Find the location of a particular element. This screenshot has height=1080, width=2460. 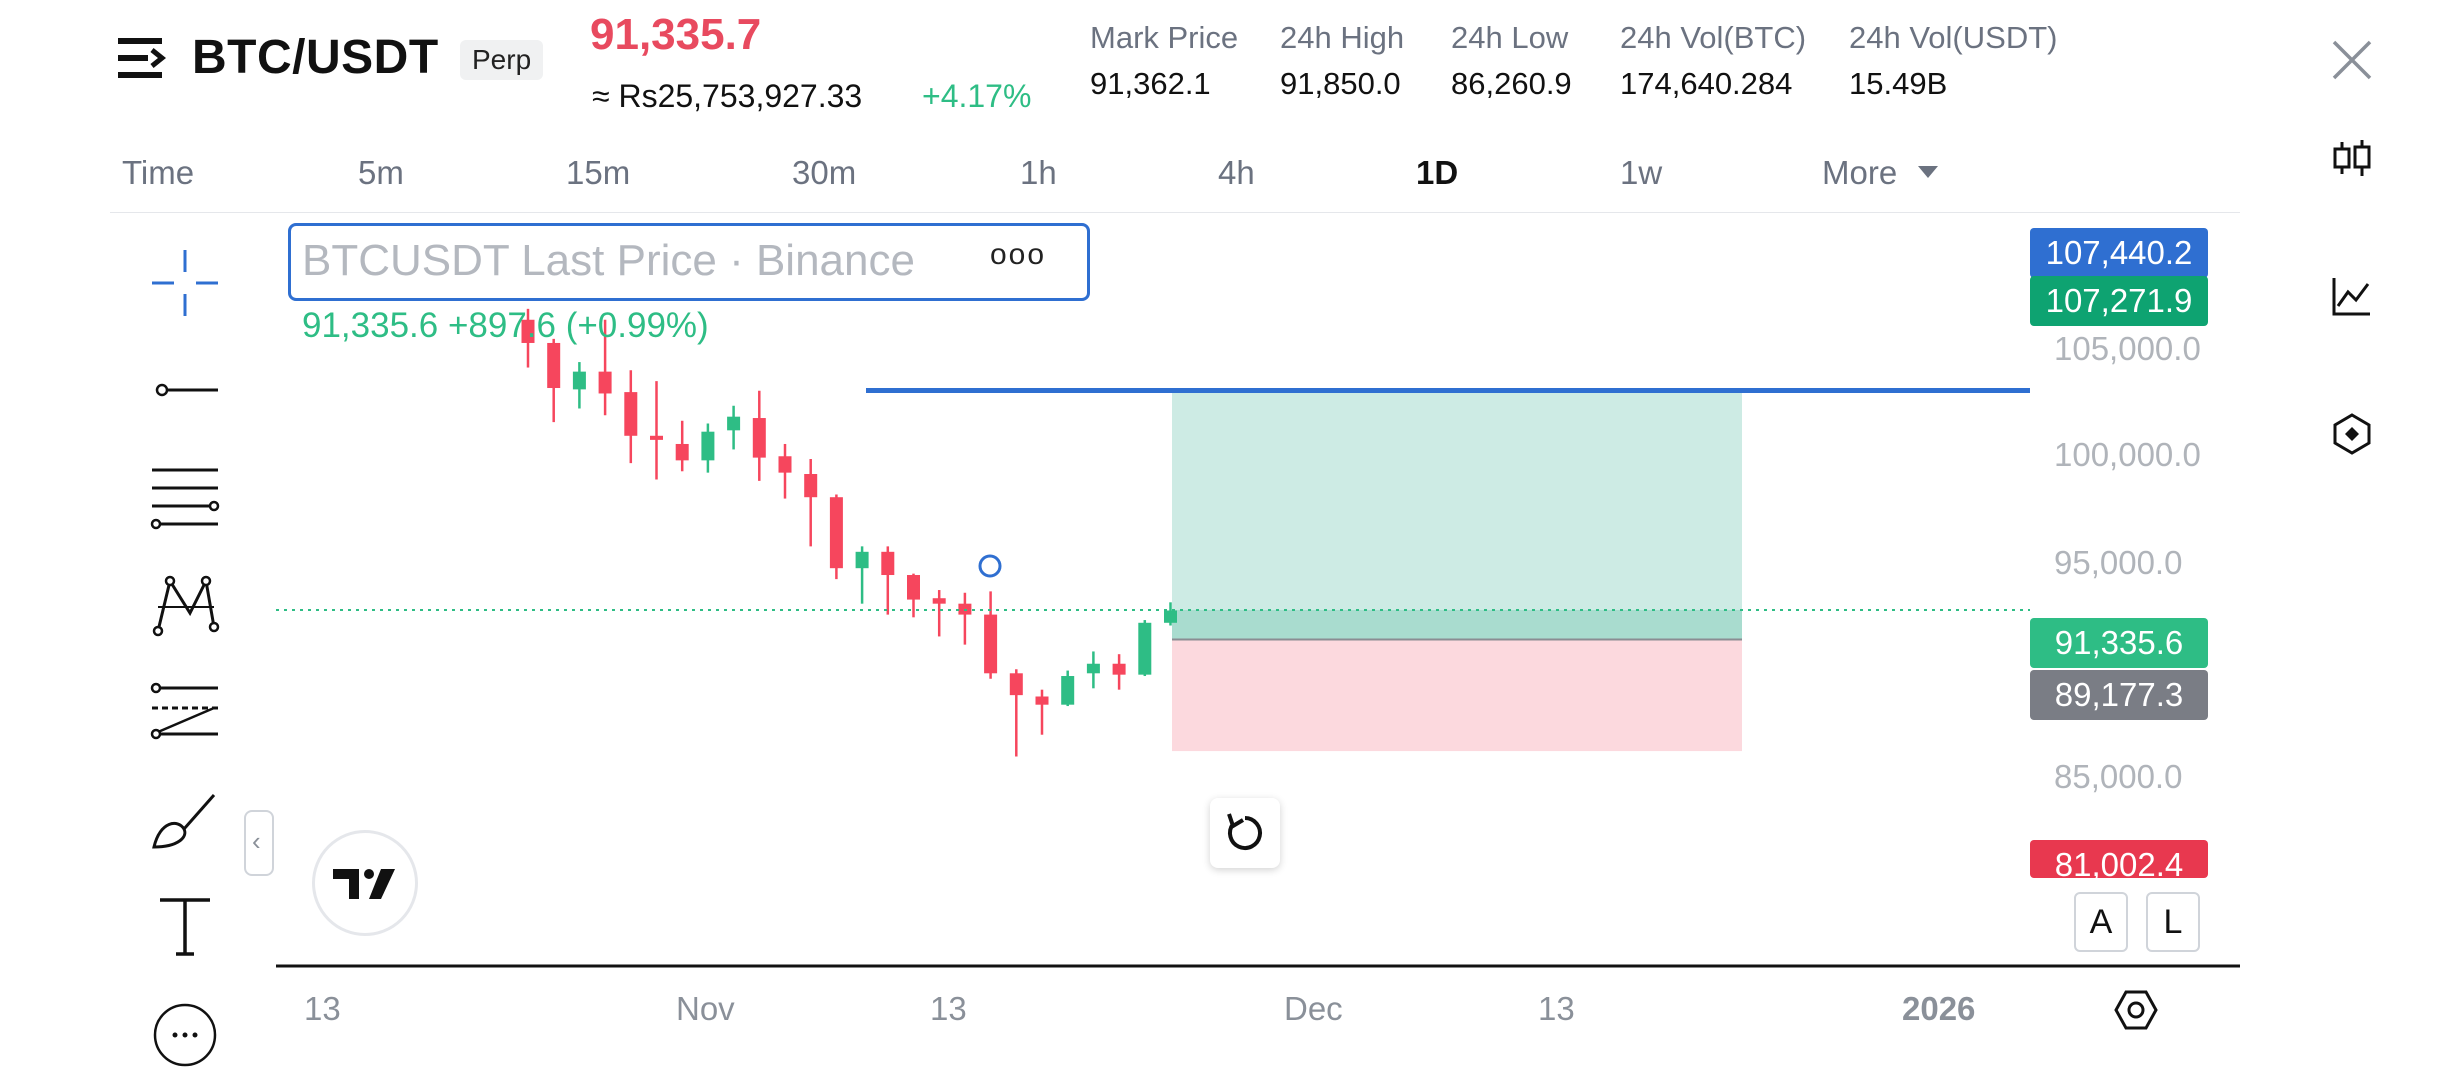

auto-scale-button: A is located at coordinates (2101, 922).